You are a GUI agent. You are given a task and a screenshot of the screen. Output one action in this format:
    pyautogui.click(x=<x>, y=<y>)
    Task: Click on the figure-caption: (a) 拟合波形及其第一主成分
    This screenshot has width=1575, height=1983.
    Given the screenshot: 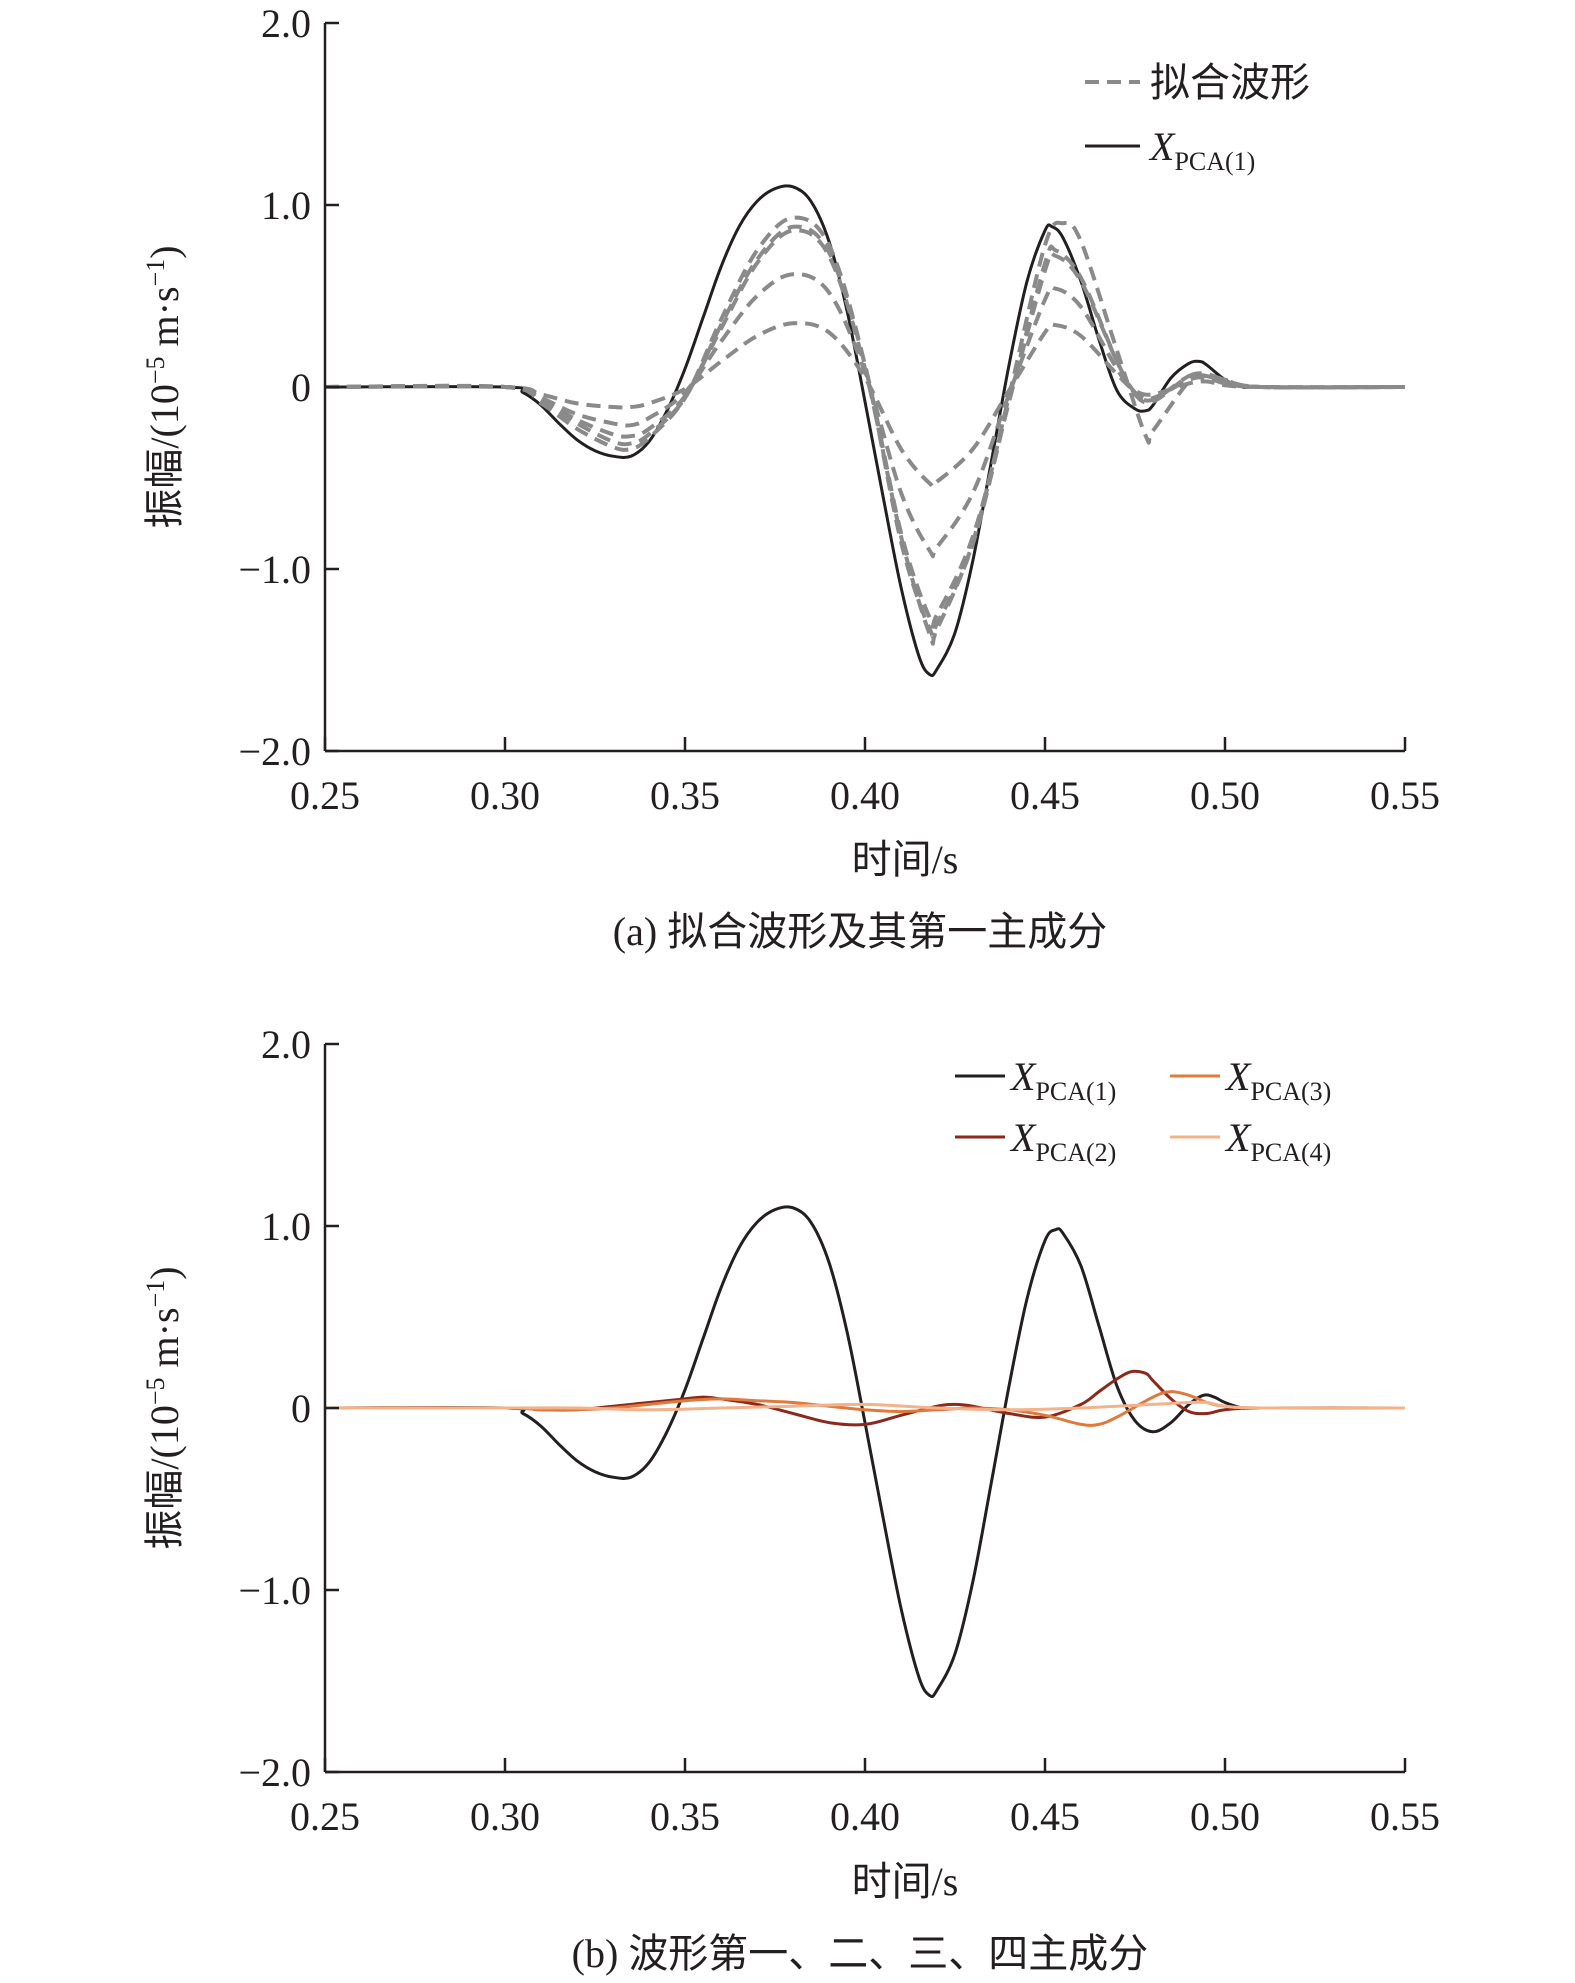 What is the action you would take?
    pyautogui.click(x=860, y=931)
    